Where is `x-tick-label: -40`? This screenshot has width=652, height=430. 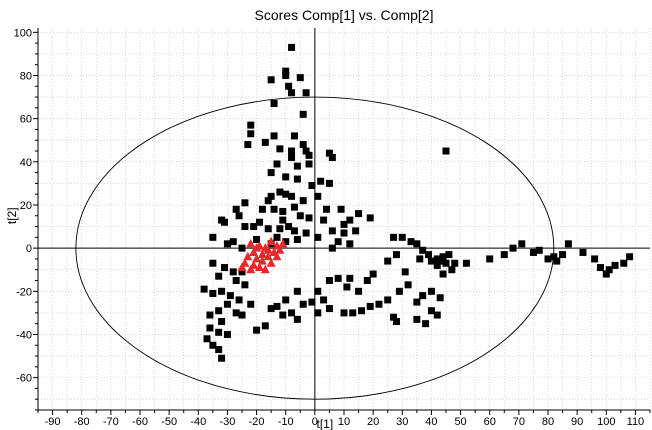 x-tick-label: -40 is located at coordinates (198, 422).